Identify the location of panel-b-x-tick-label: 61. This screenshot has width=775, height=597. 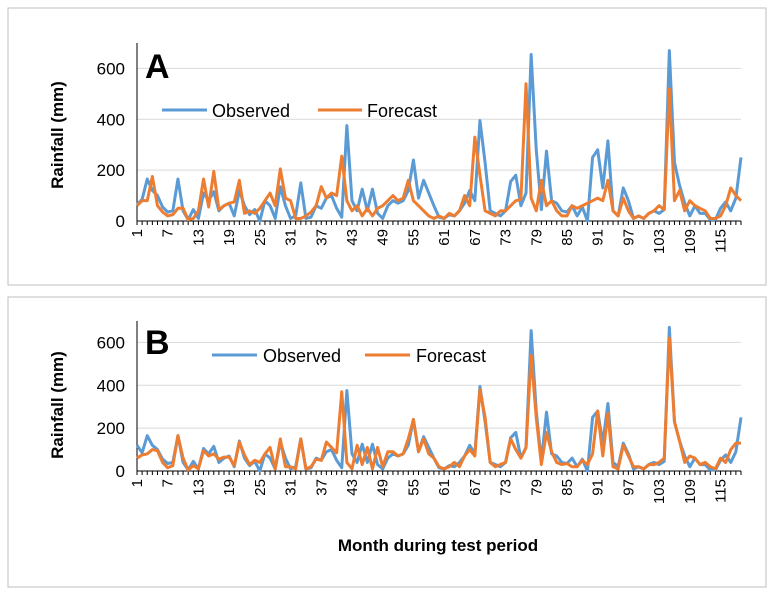
(444, 487).